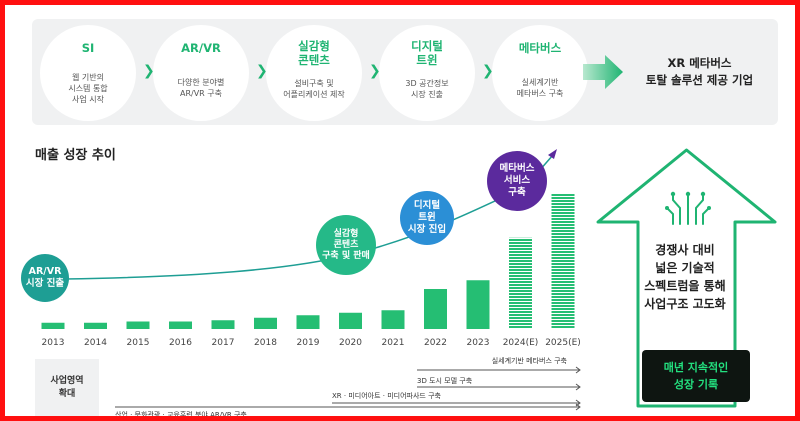 Image resolution: width=800 pixels, height=421 pixels. What do you see at coordinates (445, 381) in the screenshot?
I see `scope-line-label: 3D 도시 모델 구축` at bounding box center [445, 381].